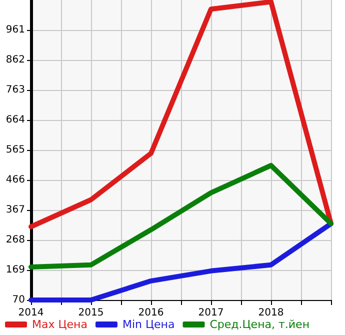 Image resolution: width=345 pixels, height=335 pixels. What do you see at coordinates (15, 30) in the screenshot?
I see `y-tick-label: 961` at bounding box center [15, 30].